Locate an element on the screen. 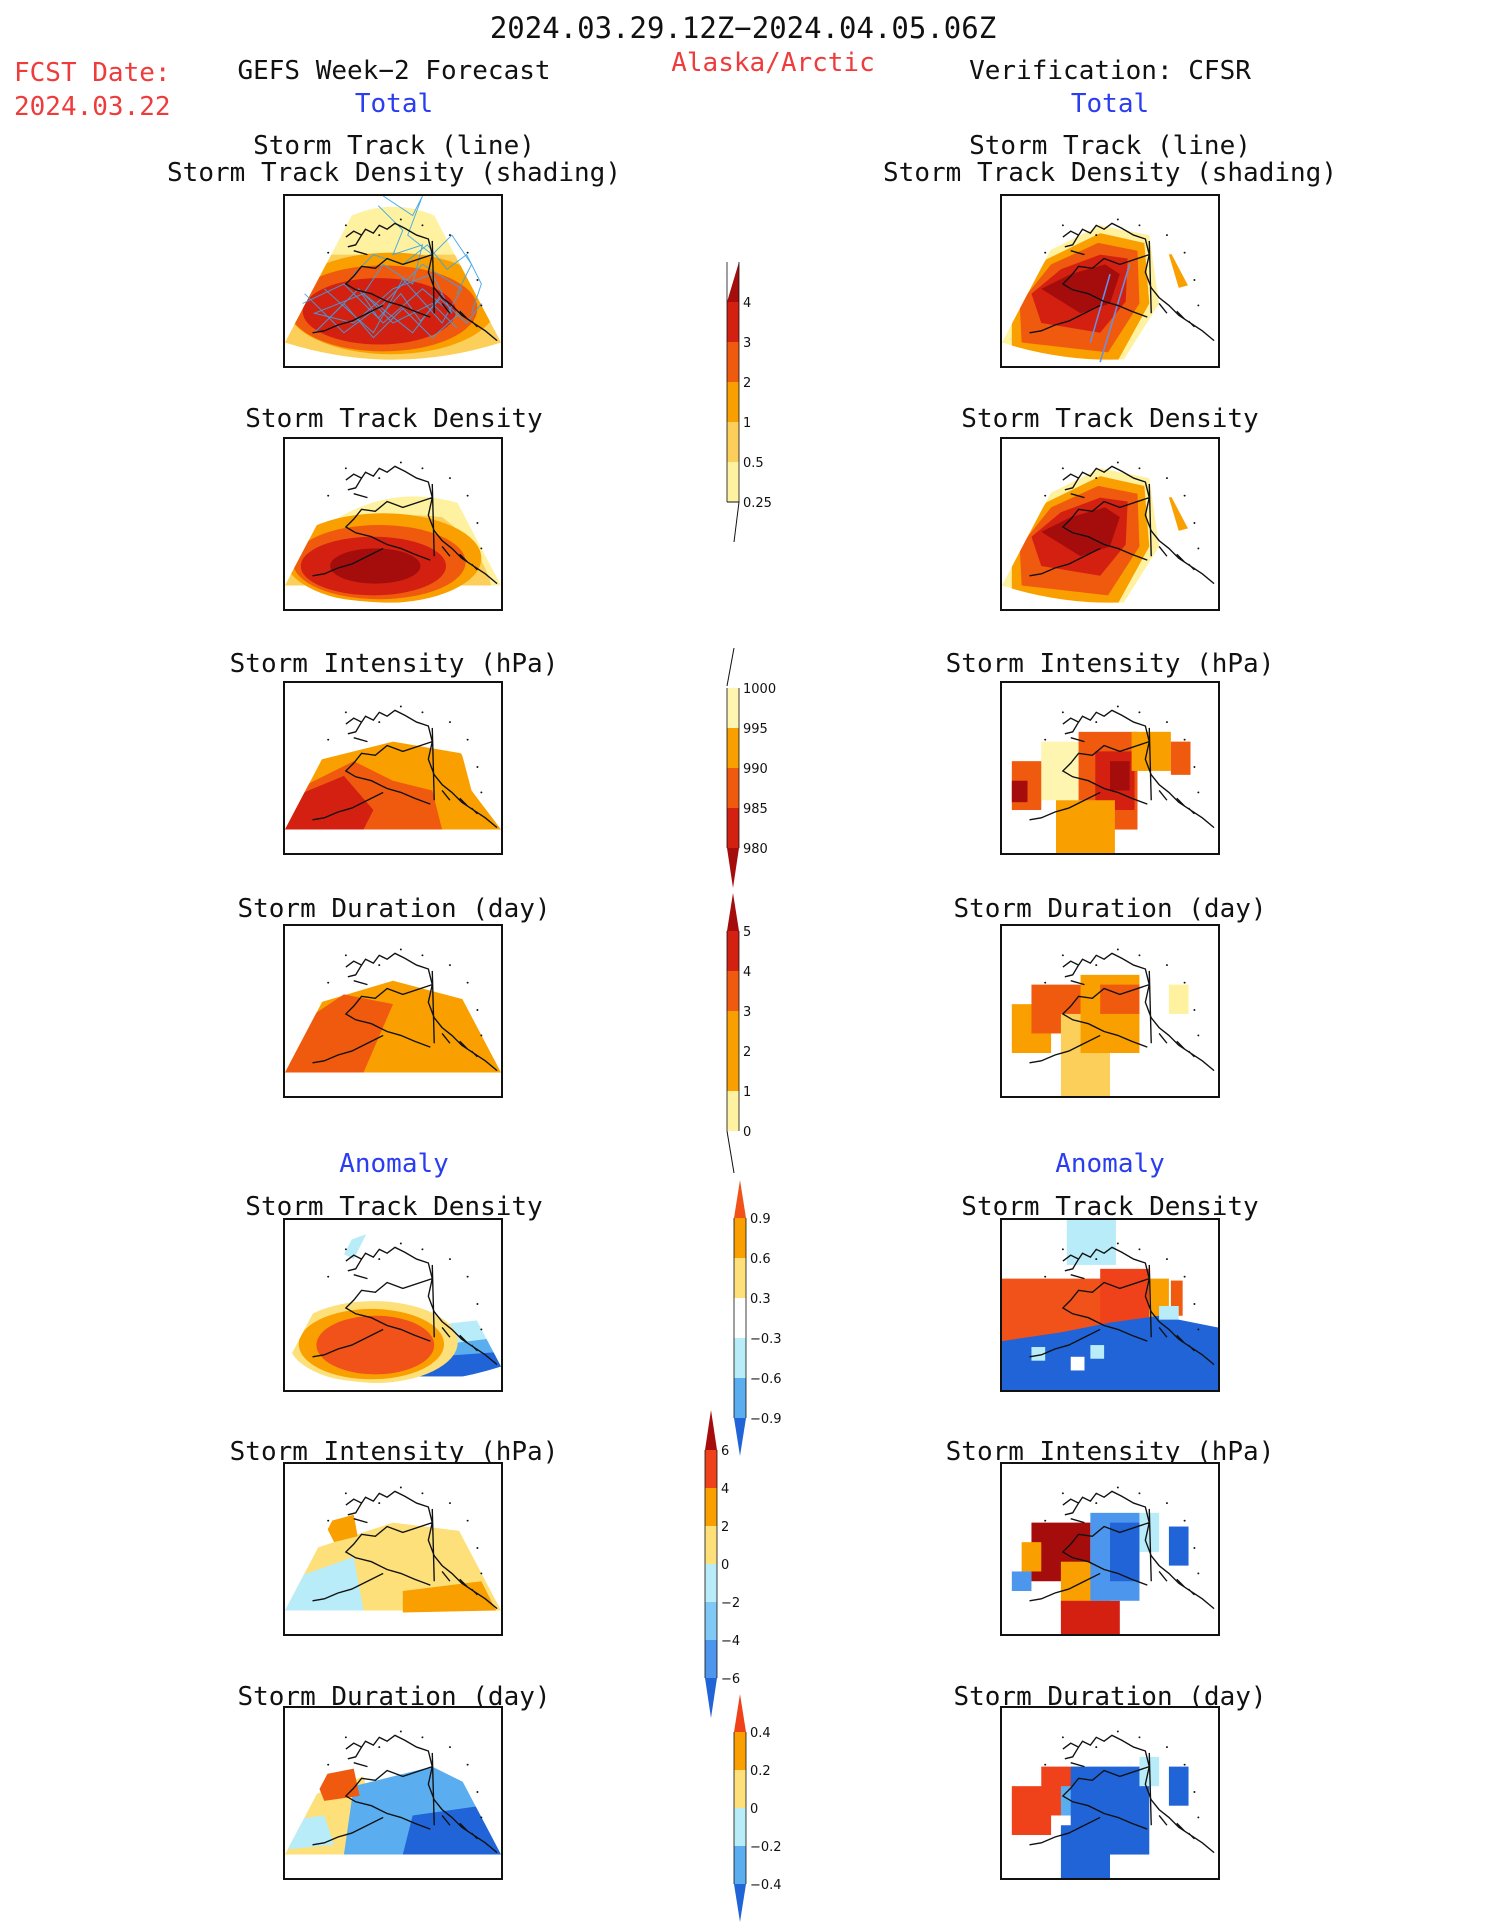 The image size is (1487, 1925). duration-anomaly-colorbar-graphic: 0.4 0.2 0 −0.2 −0.4 is located at coordinates (757, 1808).